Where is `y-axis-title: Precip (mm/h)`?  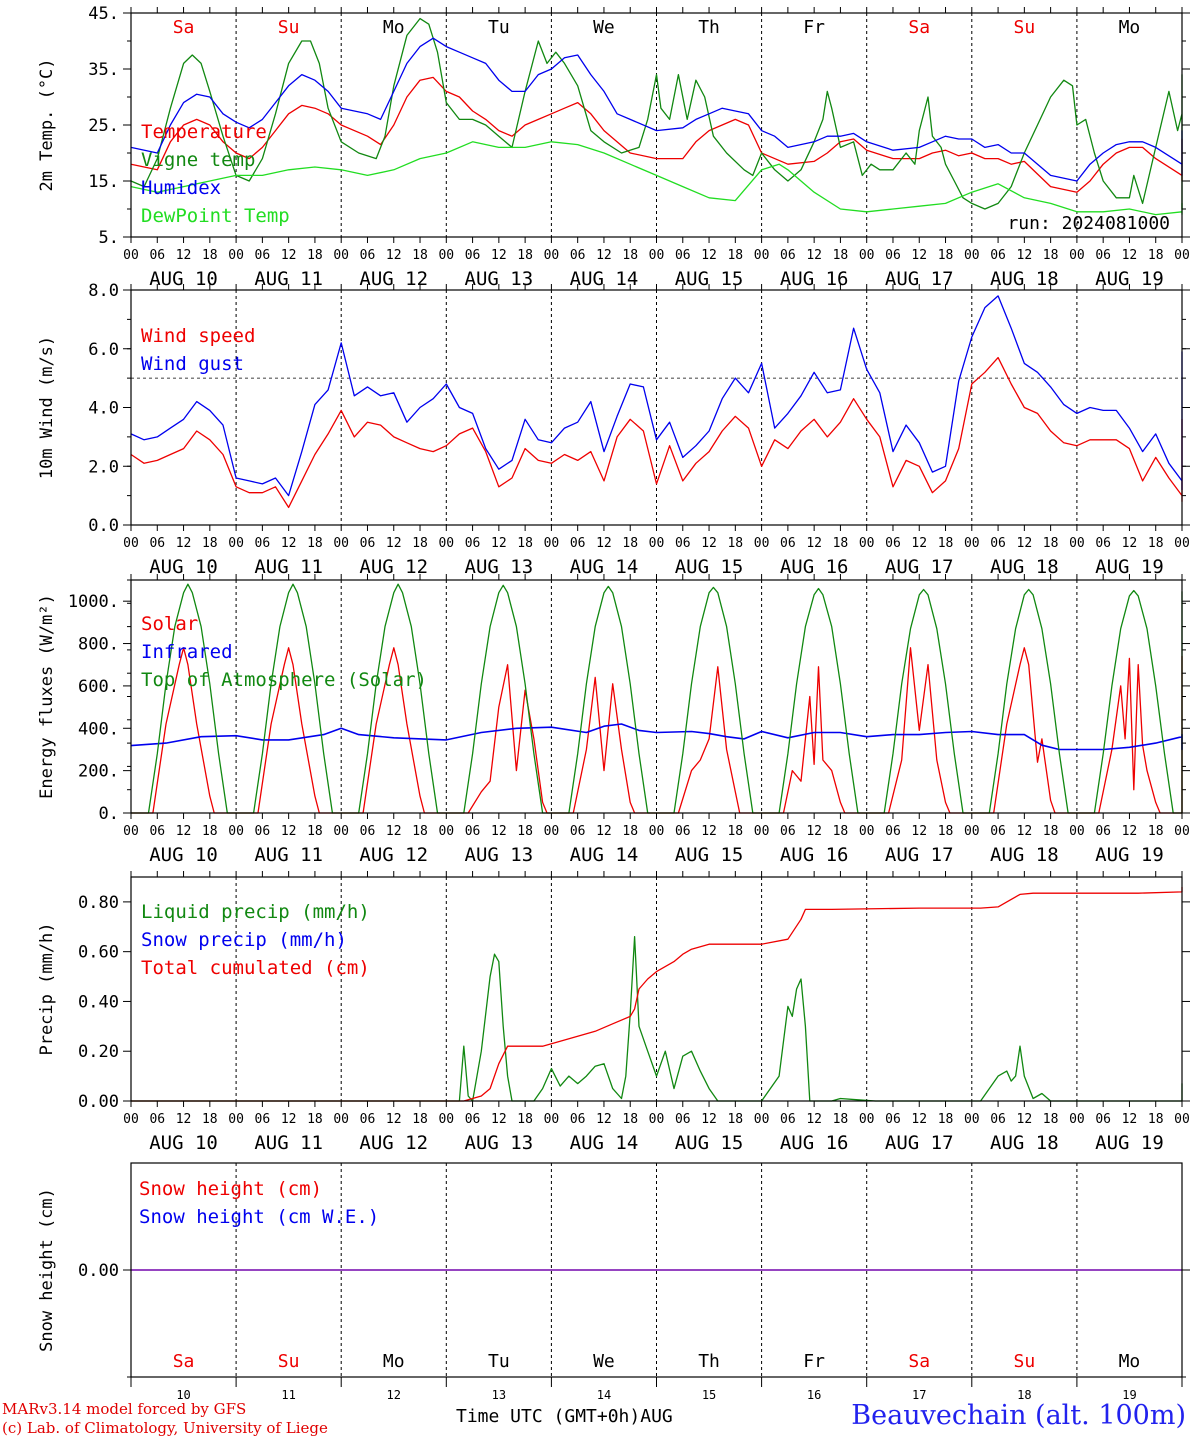
y-axis-title: Precip (mm/h) is located at coordinates (47, 988).